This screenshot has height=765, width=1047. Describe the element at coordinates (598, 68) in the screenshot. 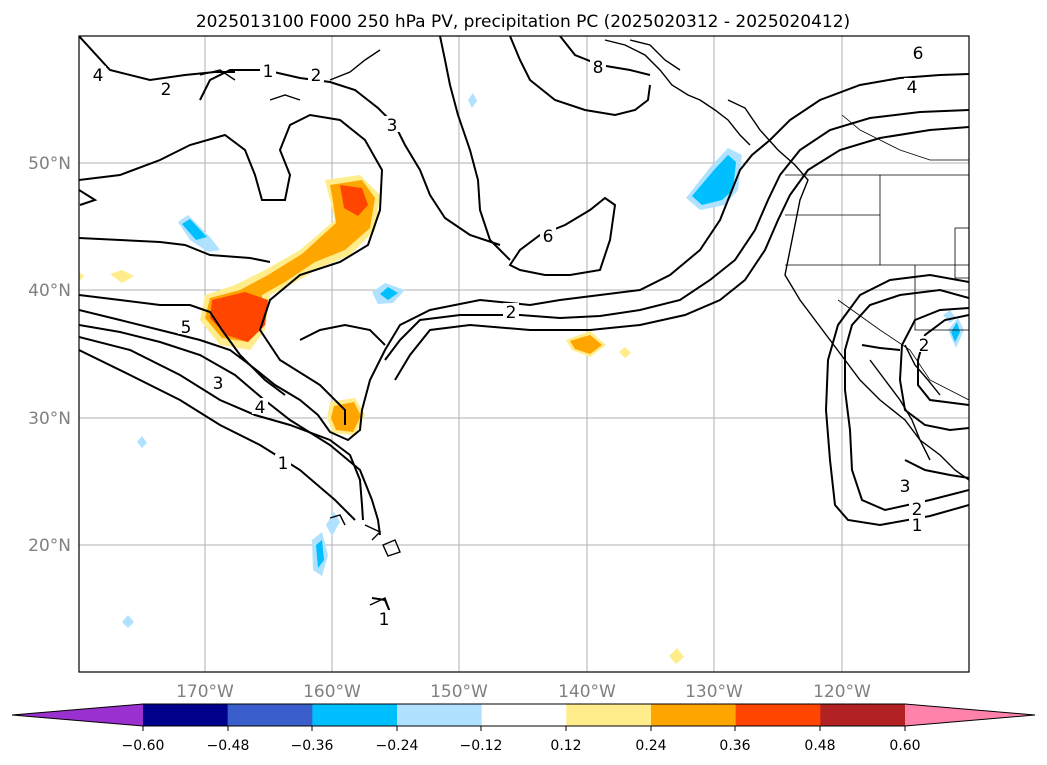

I see `contour-label: 8` at that location.